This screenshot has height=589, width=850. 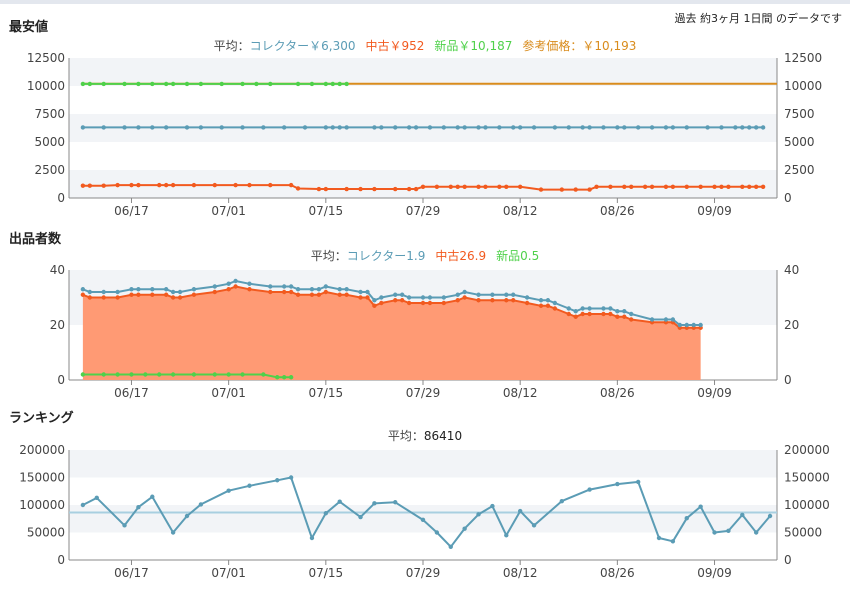 What do you see at coordinates (791, 270) in the screenshot?
I see `y-tick-label-right: 40` at bounding box center [791, 270].